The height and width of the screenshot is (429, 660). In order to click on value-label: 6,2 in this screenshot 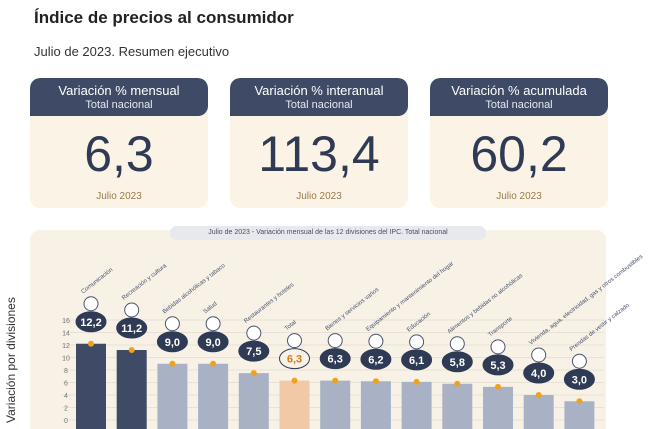, I will do `click(375, 360)`.